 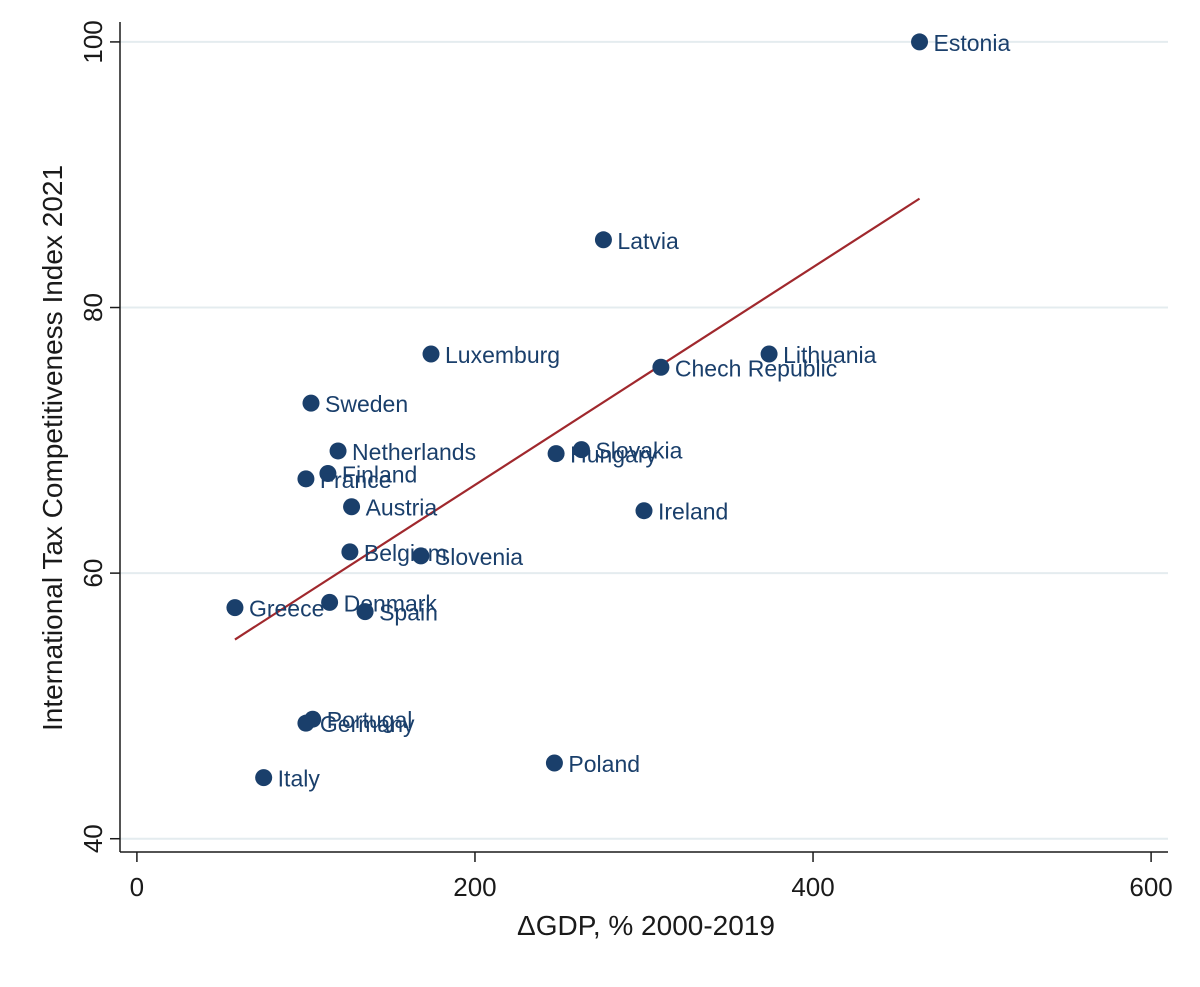 I want to click on x-tick-label-3: 600, so click(x=1150, y=887).